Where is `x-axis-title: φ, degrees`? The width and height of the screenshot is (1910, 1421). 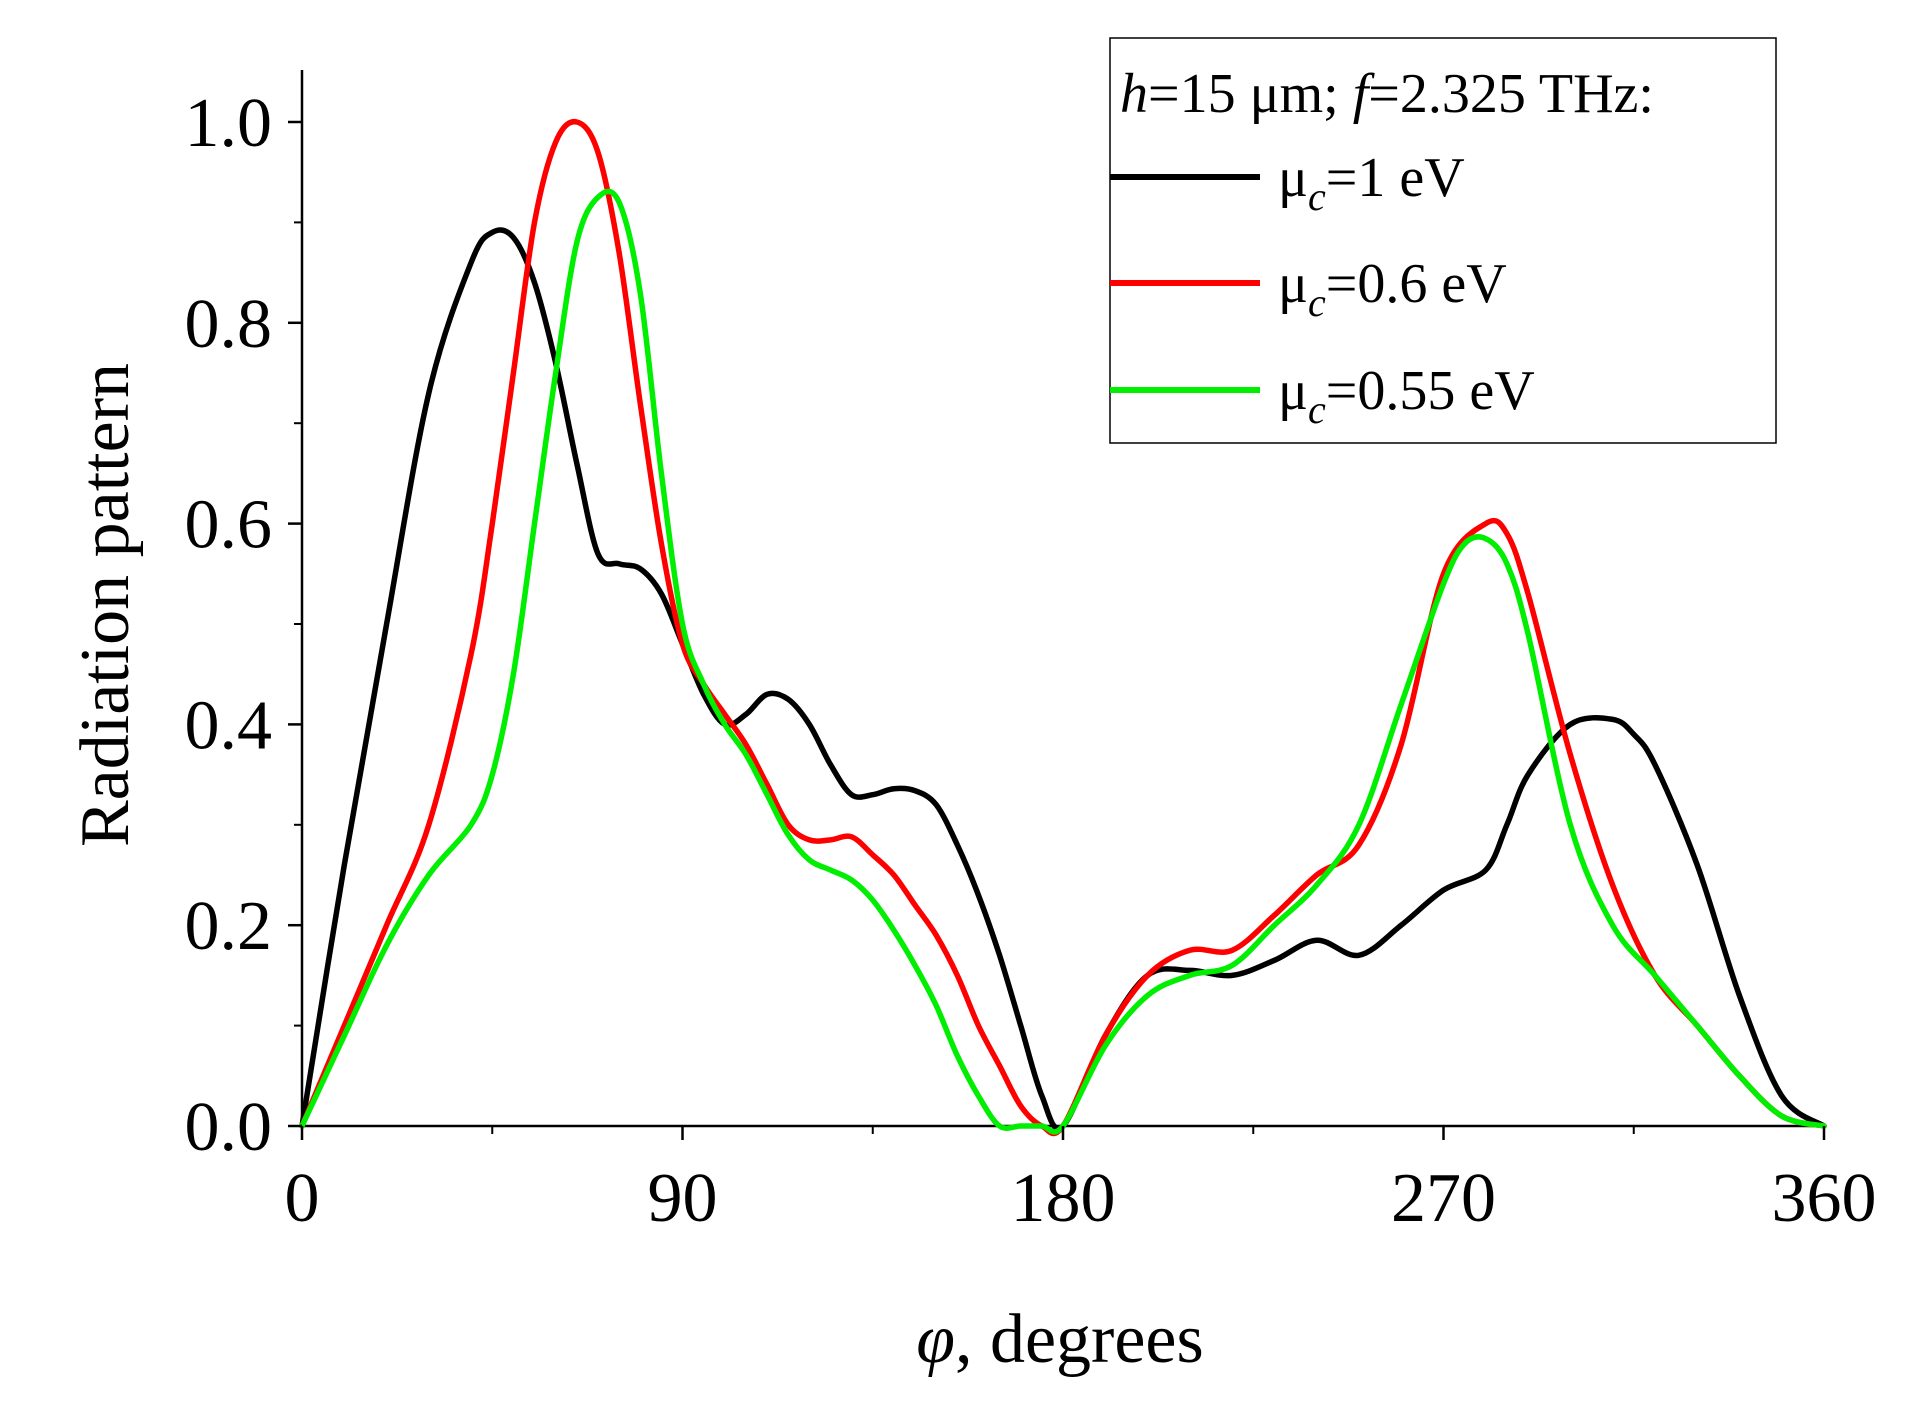
x-axis-title: φ, degrees is located at coordinates (1060, 1339).